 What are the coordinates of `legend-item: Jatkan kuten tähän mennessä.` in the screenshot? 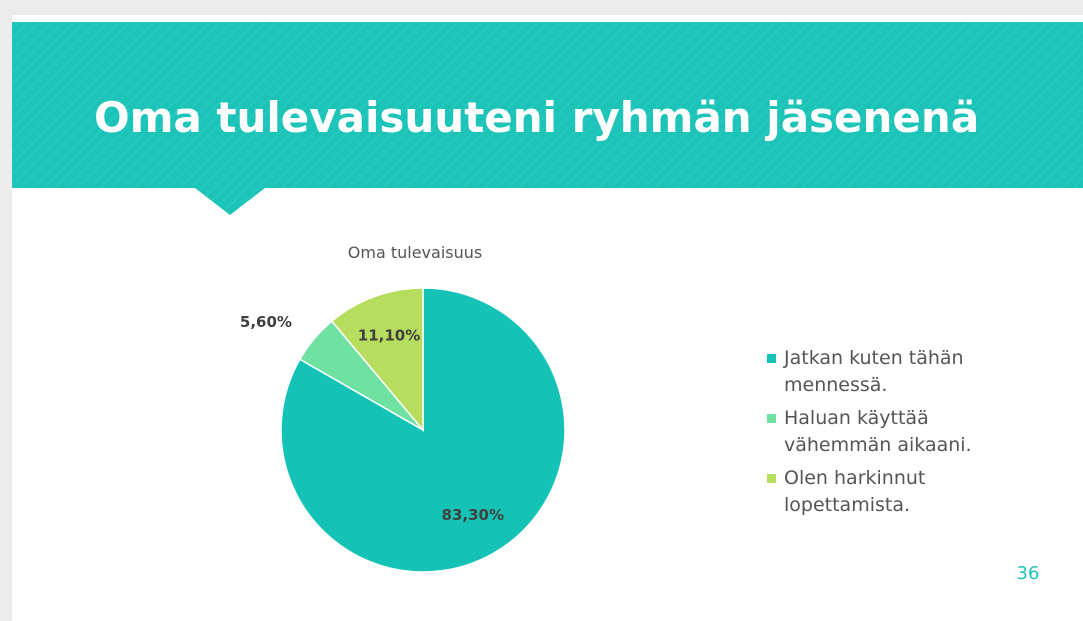 It's located at (902, 372).